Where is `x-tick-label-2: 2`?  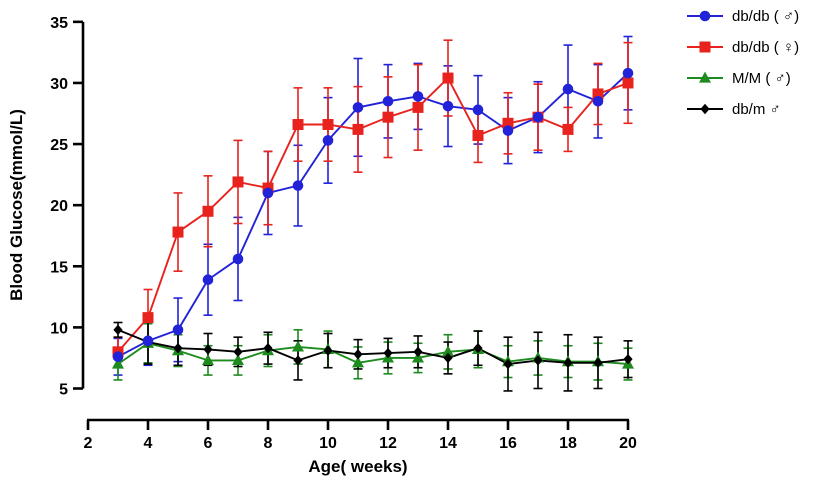 x-tick-label-2: 2 is located at coordinates (88, 443).